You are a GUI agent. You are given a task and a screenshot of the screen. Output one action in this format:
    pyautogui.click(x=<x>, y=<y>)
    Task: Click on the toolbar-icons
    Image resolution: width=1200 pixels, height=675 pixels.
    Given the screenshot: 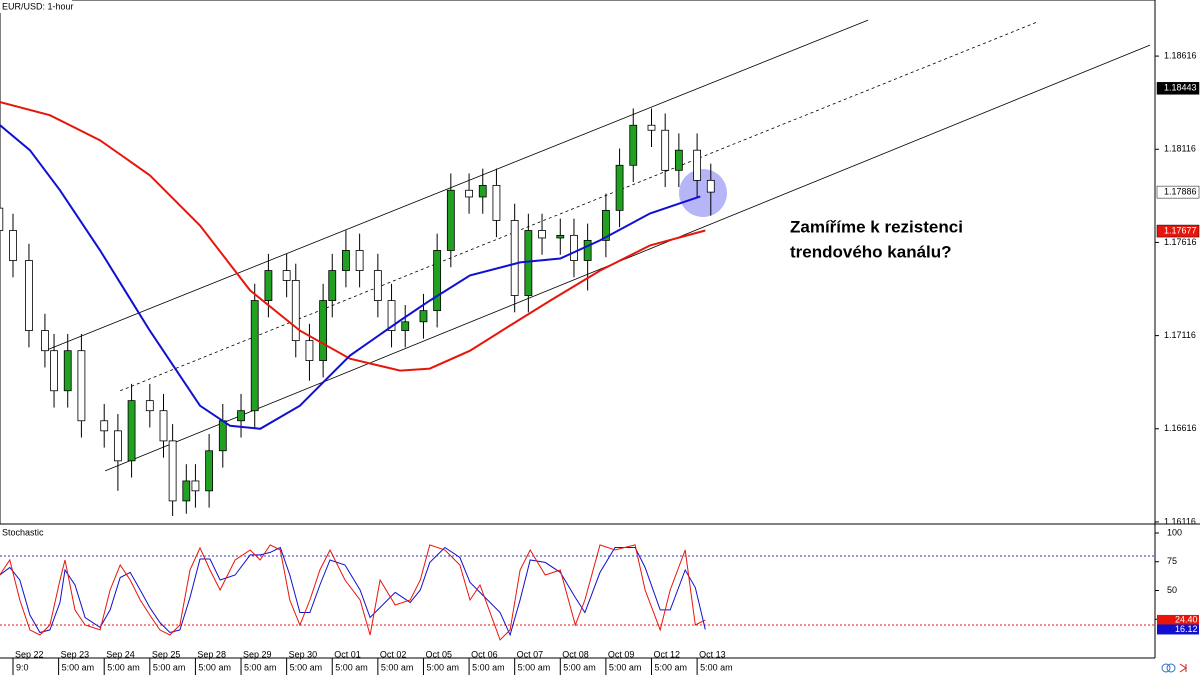 What is the action you would take?
    pyautogui.click(x=1174, y=668)
    